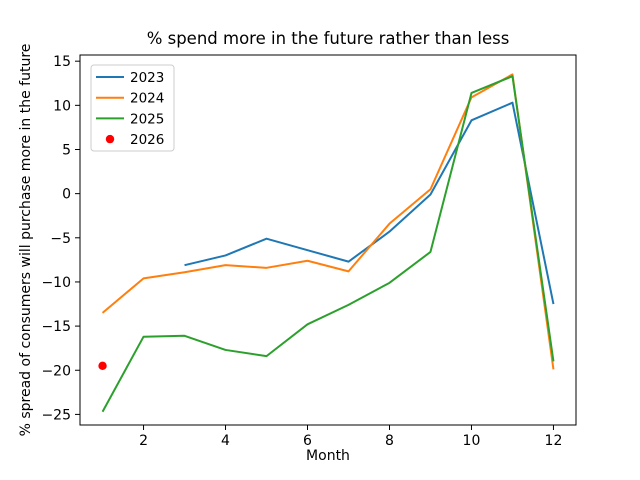  What do you see at coordinates (60, 239) in the screenshot?
I see `y-tick-label: −5` at bounding box center [60, 239].